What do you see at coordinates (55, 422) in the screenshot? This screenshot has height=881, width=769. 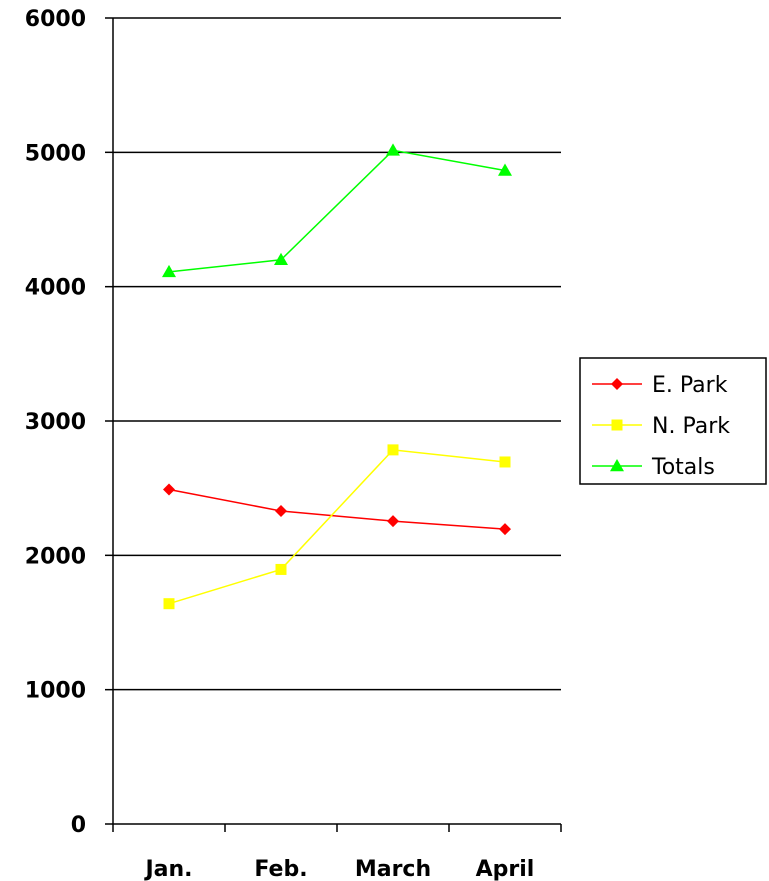 I see `y-tick-label: 3000` at bounding box center [55, 422].